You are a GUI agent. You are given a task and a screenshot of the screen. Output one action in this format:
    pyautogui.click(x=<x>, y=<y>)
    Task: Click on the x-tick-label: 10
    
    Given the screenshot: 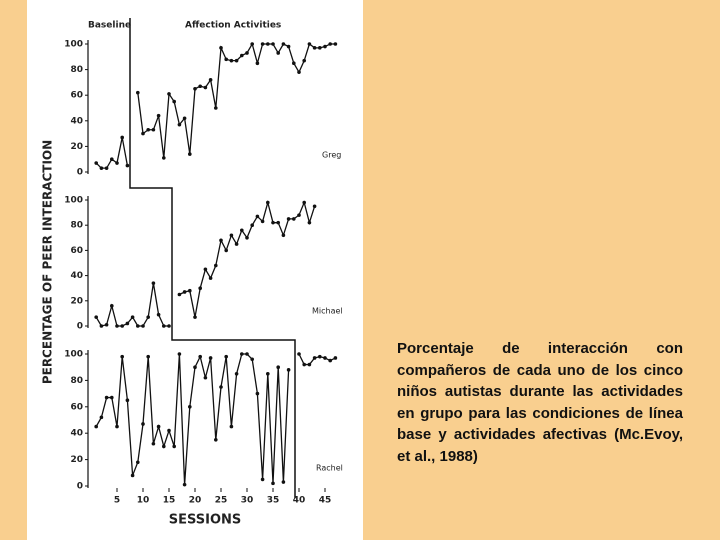 What is the action you would take?
    pyautogui.click(x=143, y=501)
    